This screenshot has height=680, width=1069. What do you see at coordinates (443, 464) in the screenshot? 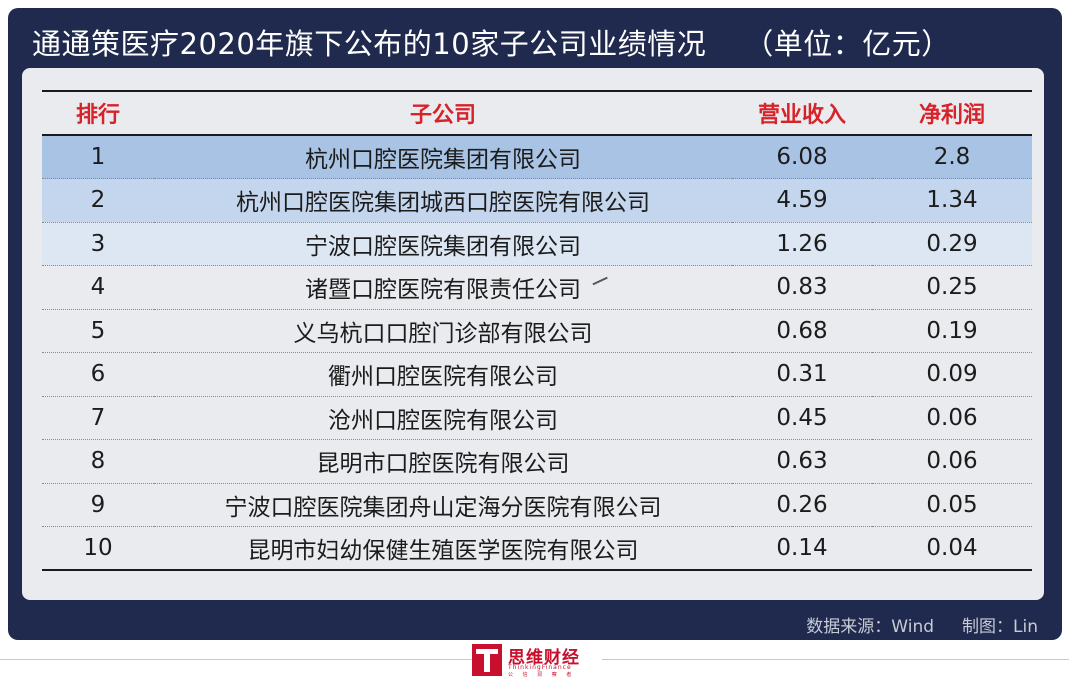
I see `subsidiary-cell: 昆明市口腔医院有限公司` at bounding box center [443, 464].